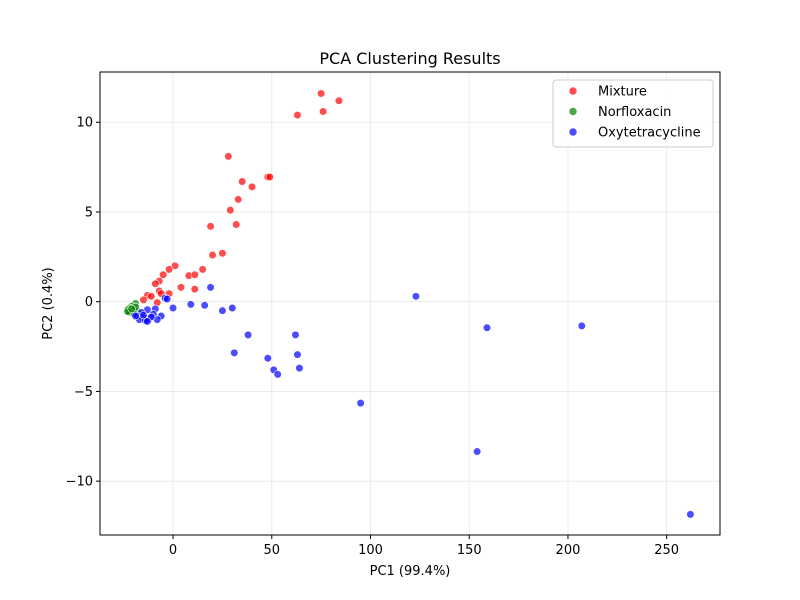 This screenshot has height=600, width=800. What do you see at coordinates (573, 132) in the screenshot?
I see `legend-marker-oxytetracycline` at bounding box center [573, 132].